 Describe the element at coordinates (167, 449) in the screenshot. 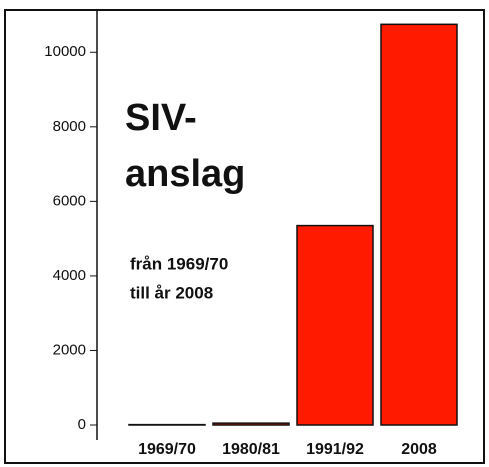

I see `x-tick-label: 1969/70` at that location.